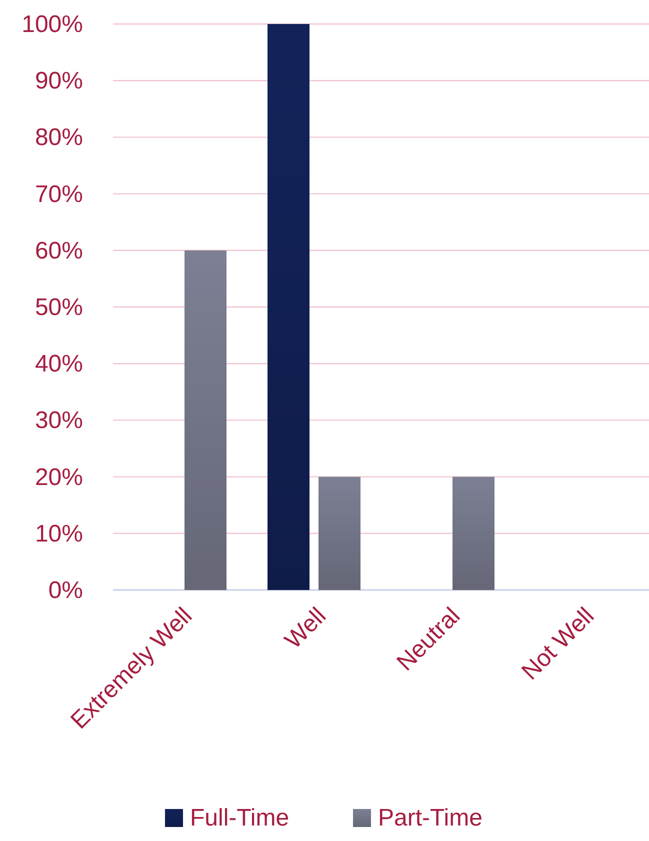  I want to click on y-tick-label: 90%, so click(58, 80).